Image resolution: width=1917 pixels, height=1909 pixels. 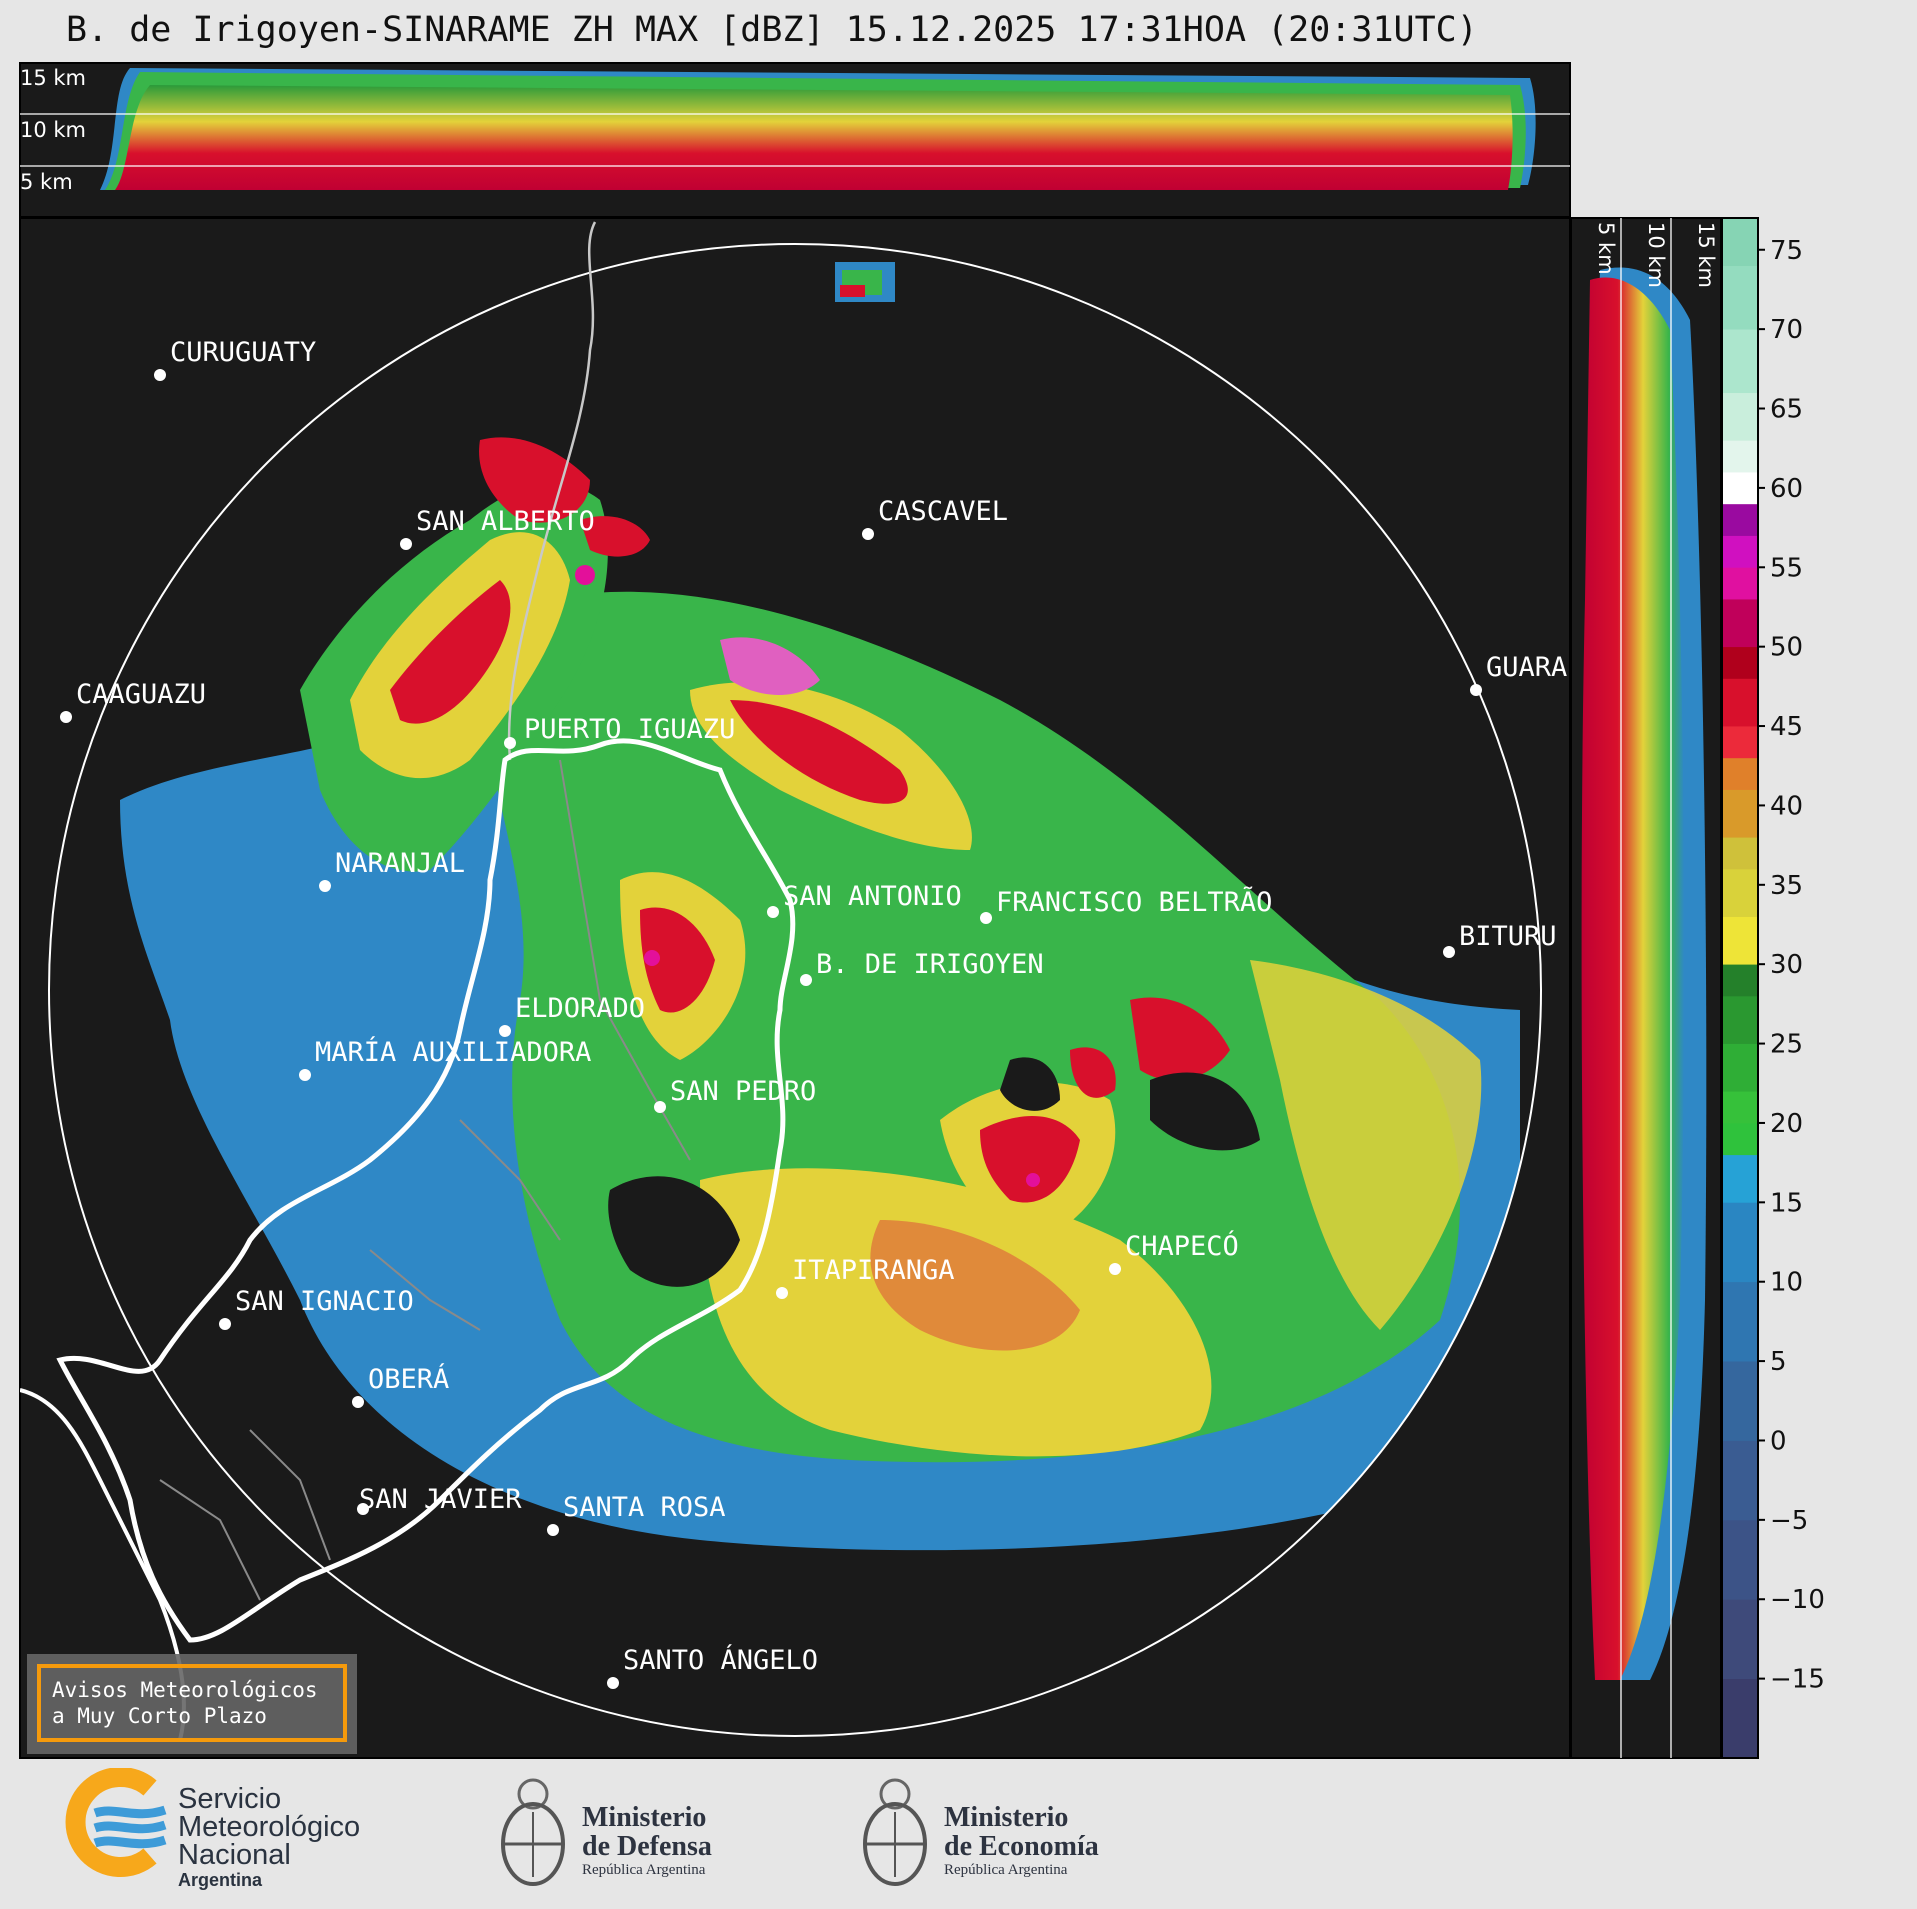 I want to click on coat-of-arms-icon-economia, so click(x=895, y=1832).